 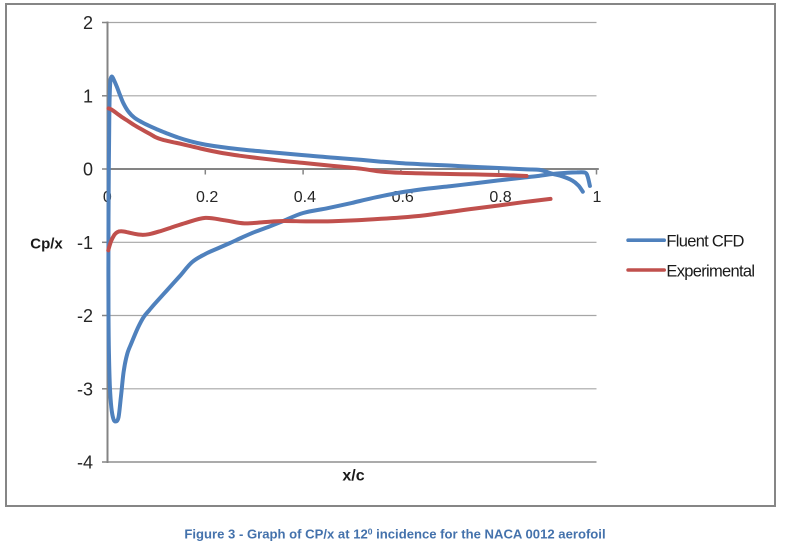 I want to click on svg-text: -2, so click(x=85, y=316).